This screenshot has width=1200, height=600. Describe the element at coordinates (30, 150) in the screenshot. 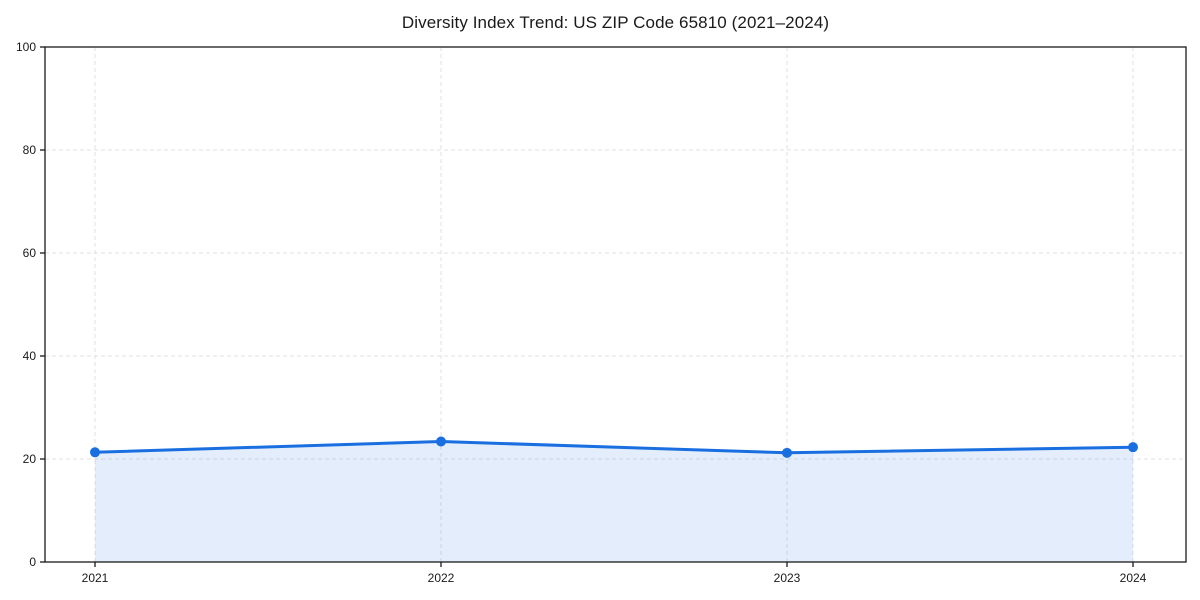

I see `y-tick-label: 80` at that location.